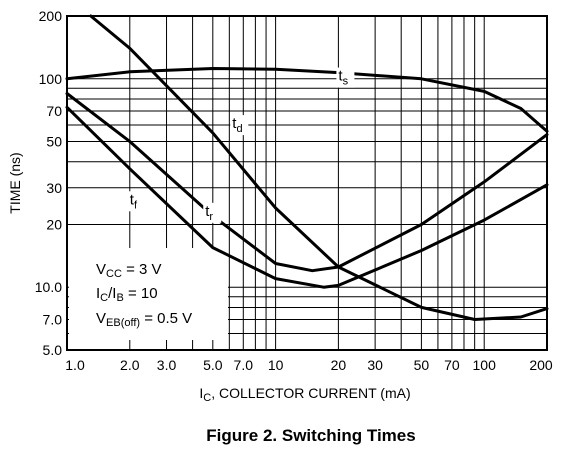  Describe the element at coordinates (54, 142) in the screenshot. I see `y-tick-label: 50` at that location.